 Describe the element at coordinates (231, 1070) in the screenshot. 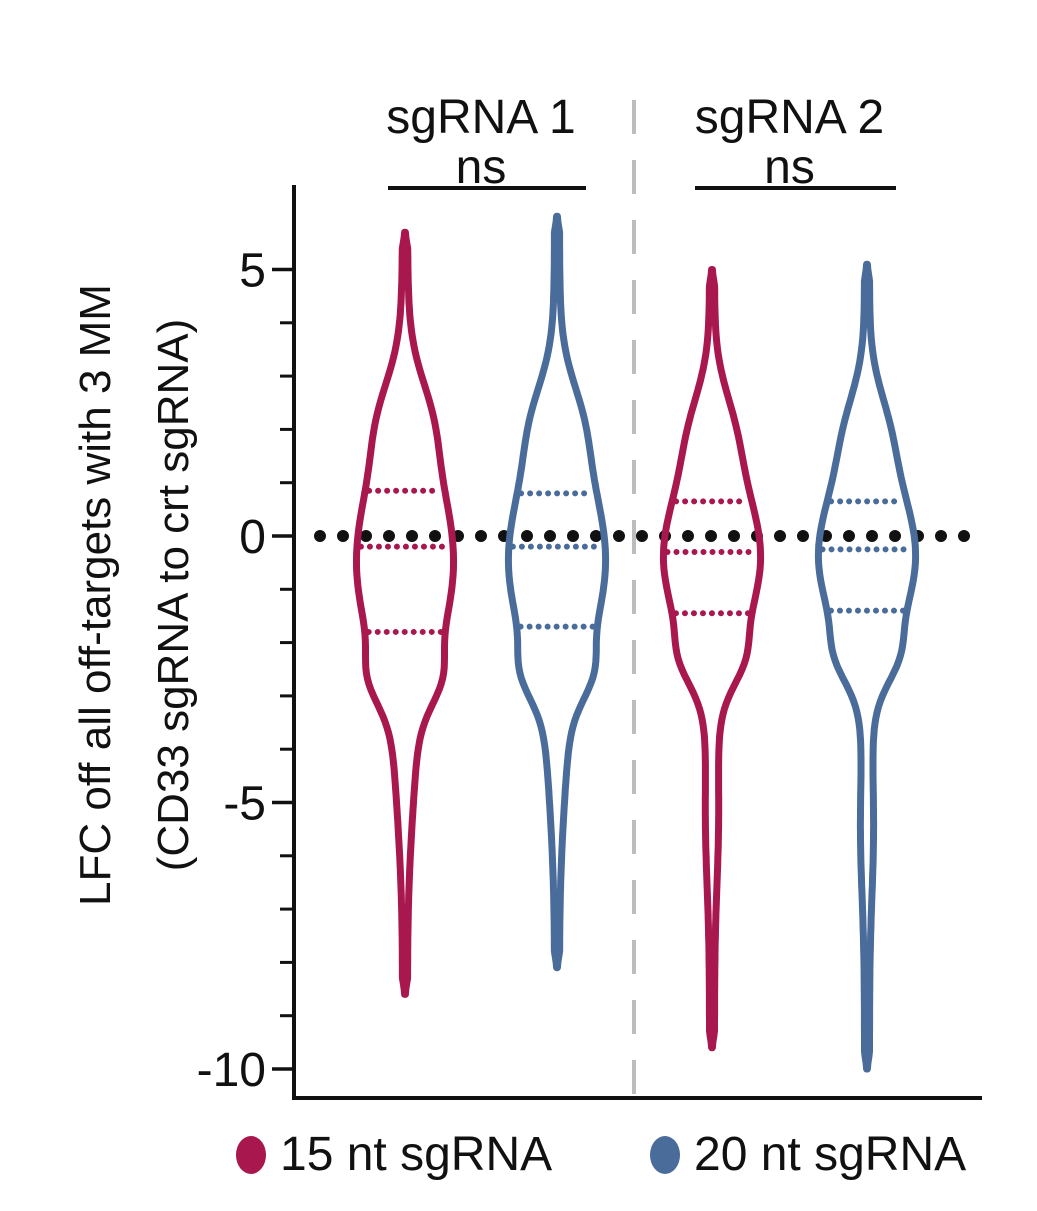

I see `y-tick-label: -10` at that location.